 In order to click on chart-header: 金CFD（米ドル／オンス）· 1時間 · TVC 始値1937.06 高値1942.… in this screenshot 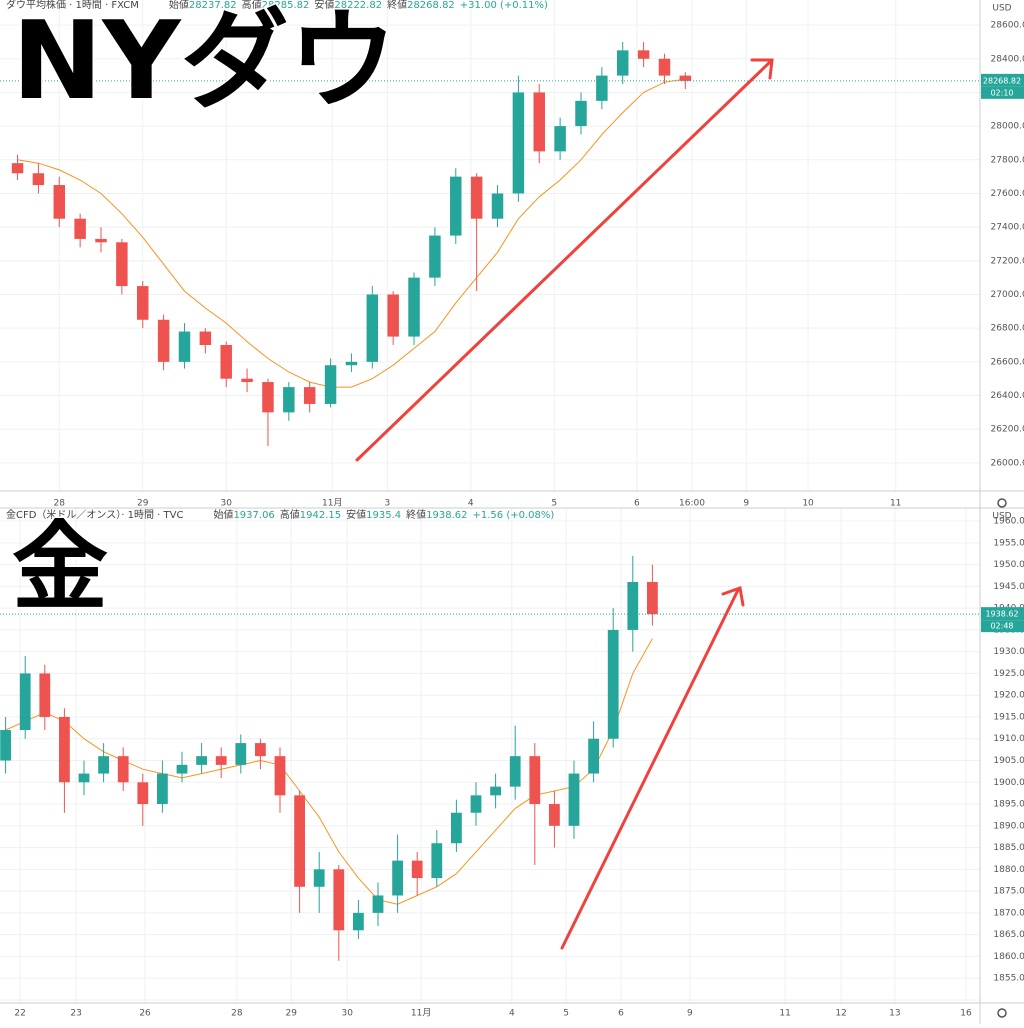, I will do `click(280, 514)`.